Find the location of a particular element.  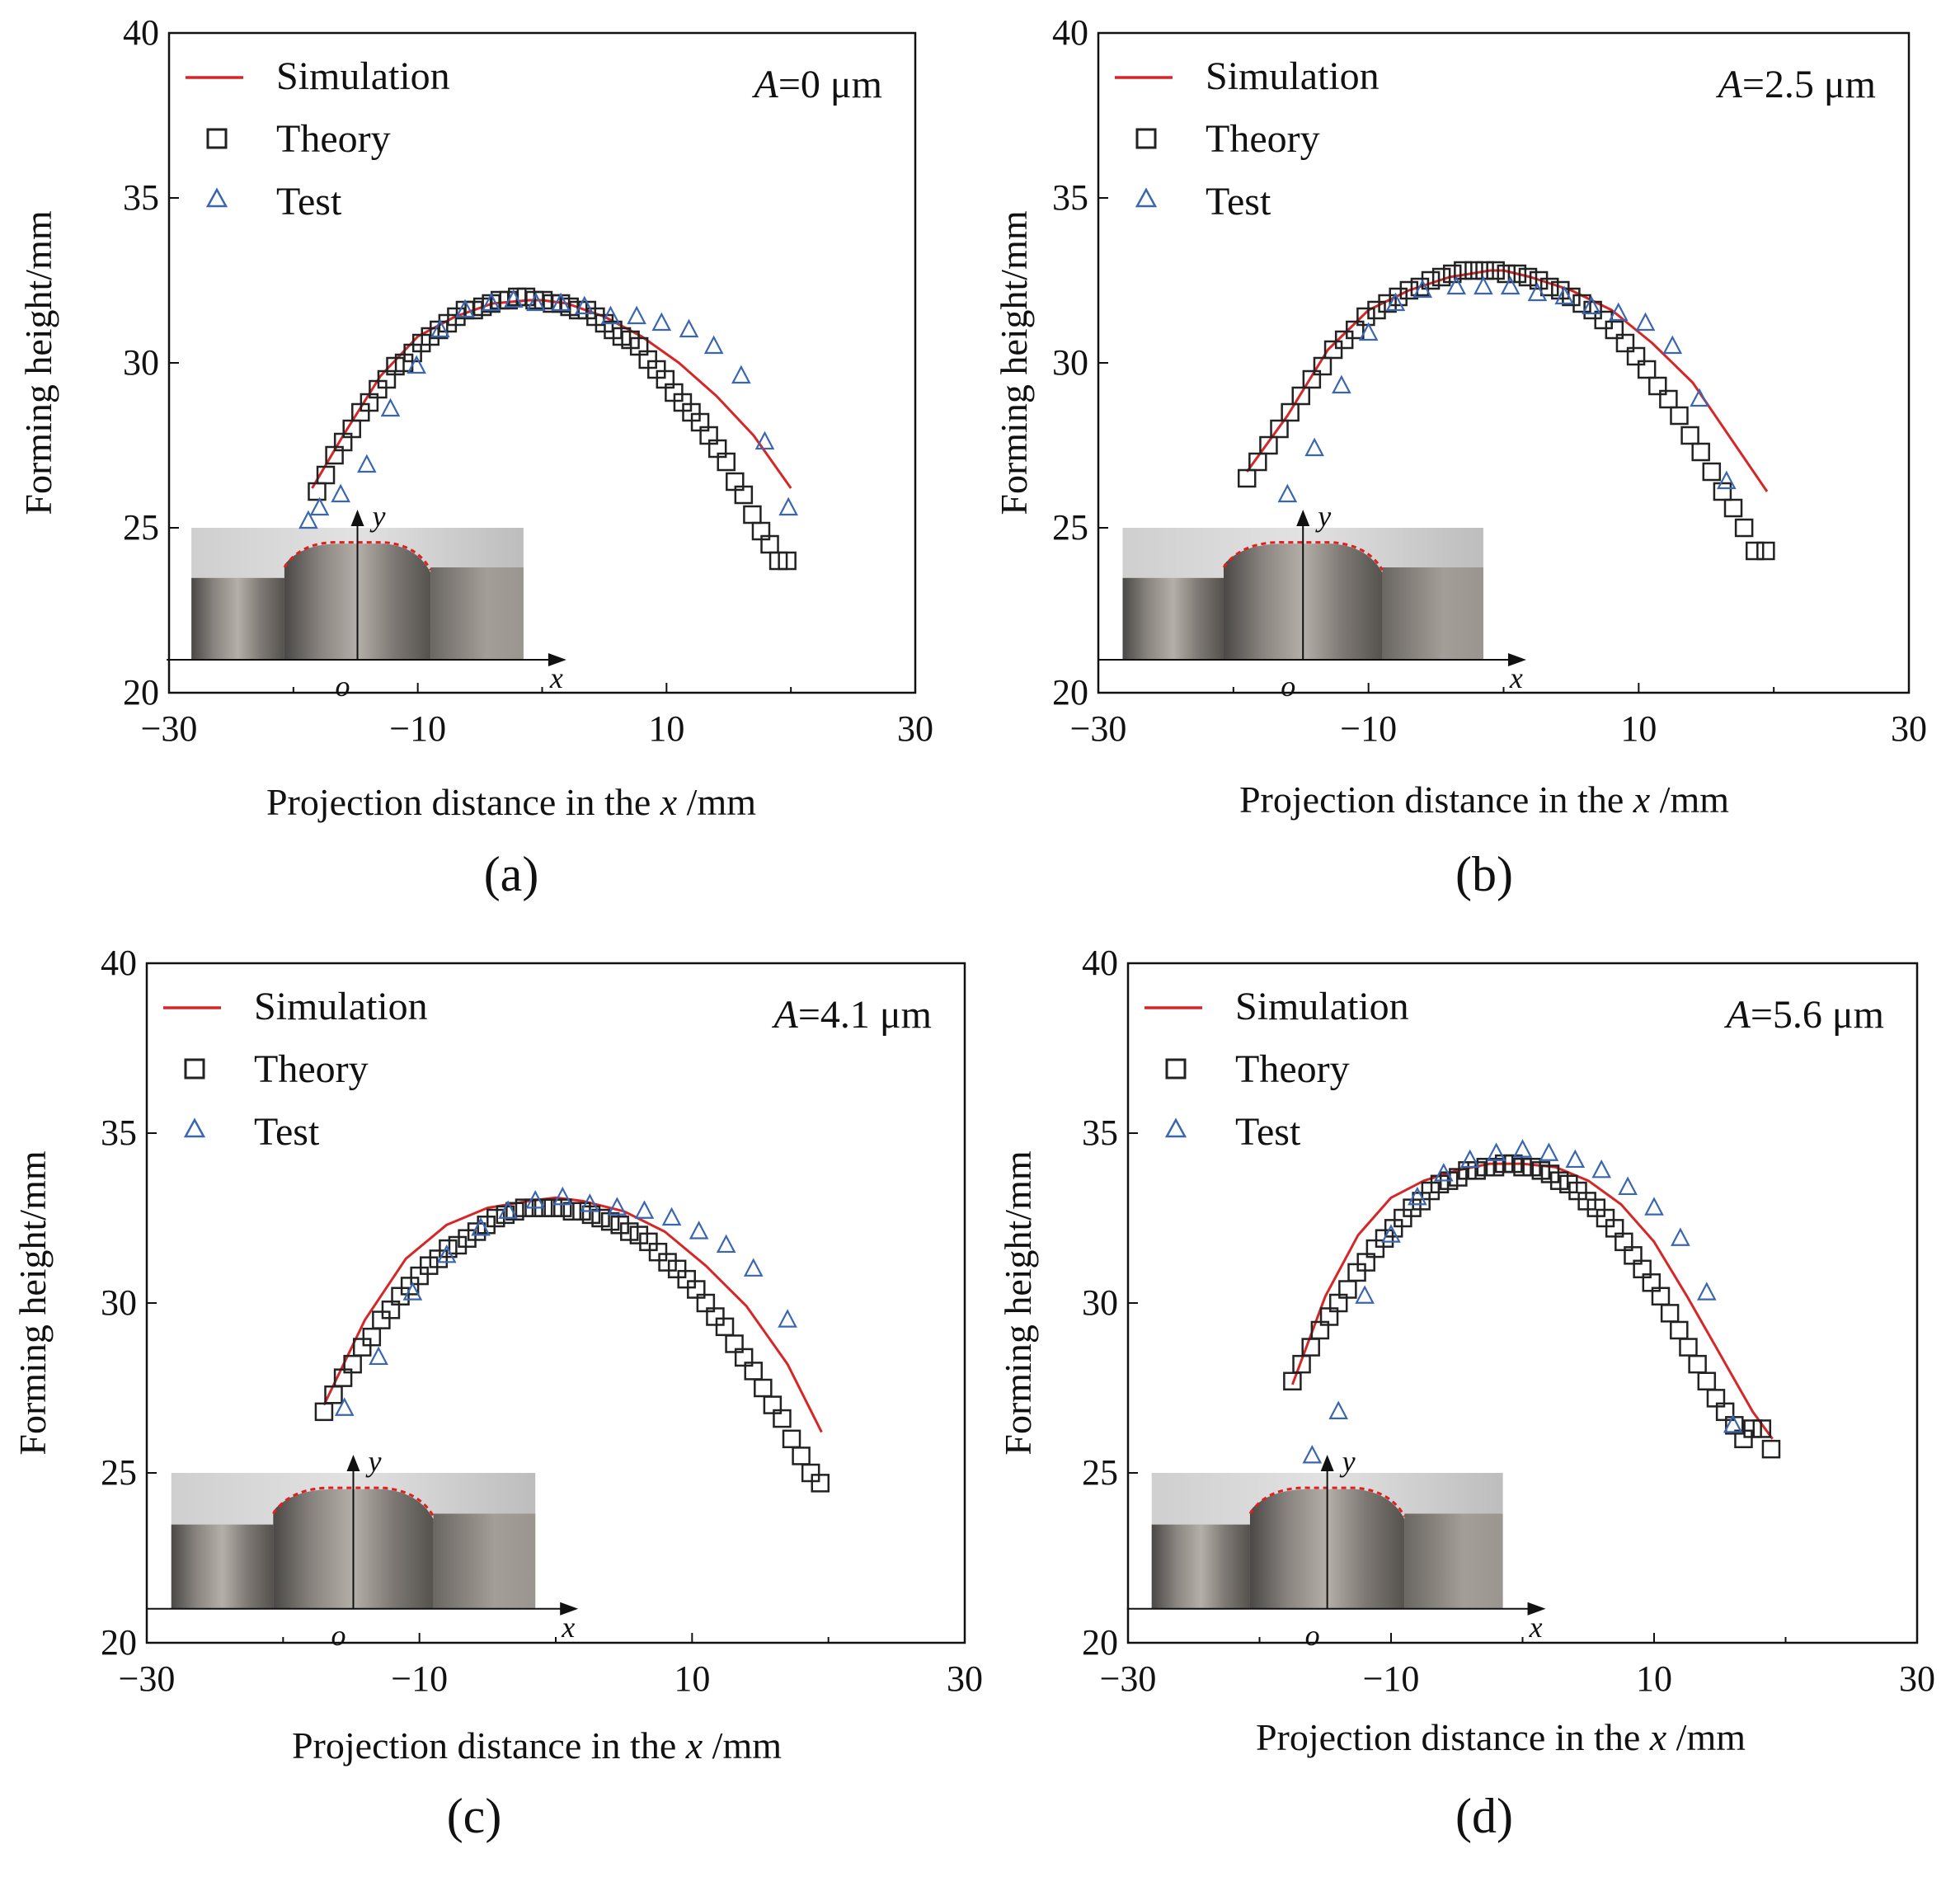

x-axis-title-text: Projection distance in the is located at coordinates (463, 802).